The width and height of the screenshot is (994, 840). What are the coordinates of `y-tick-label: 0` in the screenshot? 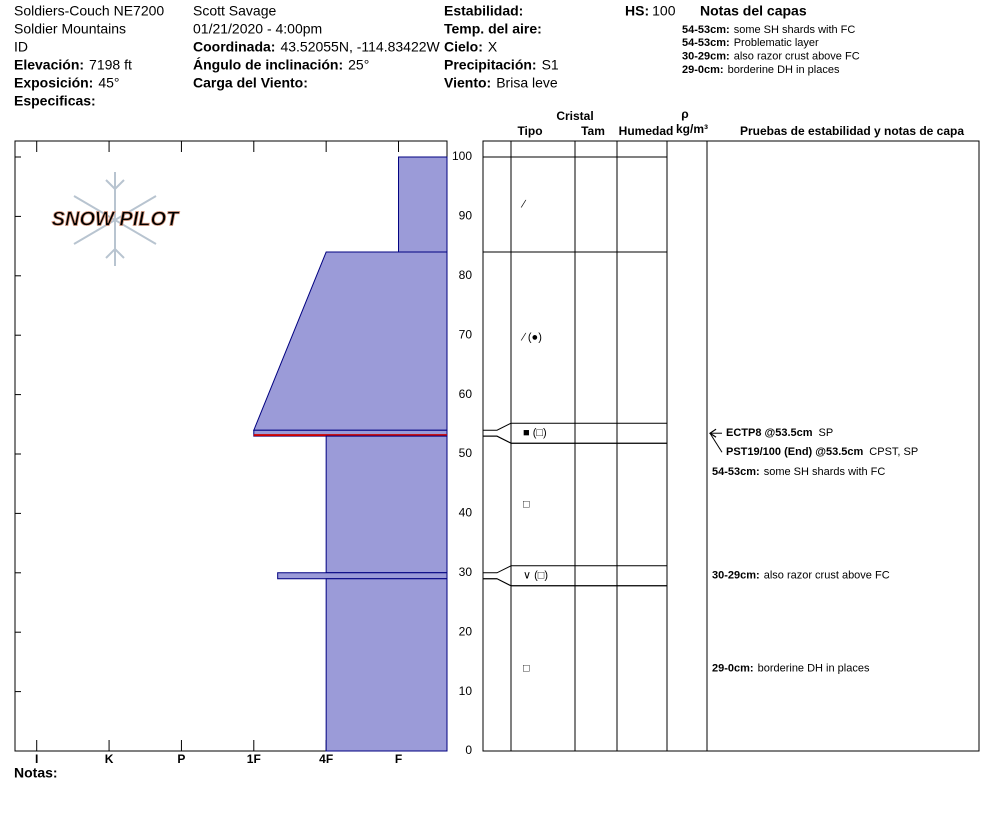 It's located at (468, 750).